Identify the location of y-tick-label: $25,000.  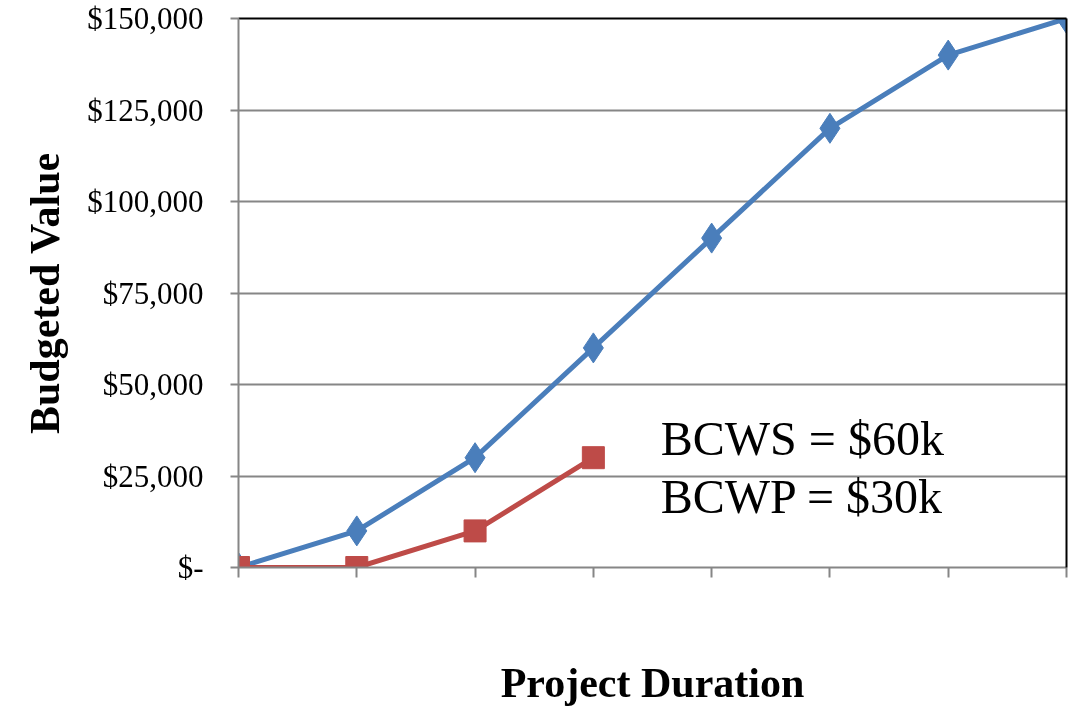
(153, 476).